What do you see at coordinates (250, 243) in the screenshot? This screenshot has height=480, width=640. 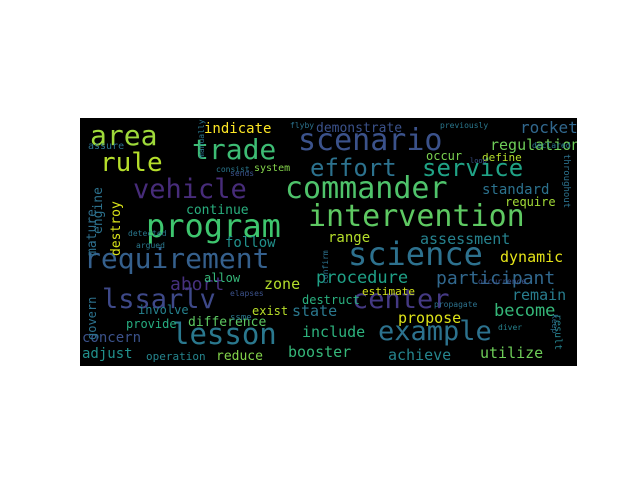 I see `word: follow` at bounding box center [250, 243].